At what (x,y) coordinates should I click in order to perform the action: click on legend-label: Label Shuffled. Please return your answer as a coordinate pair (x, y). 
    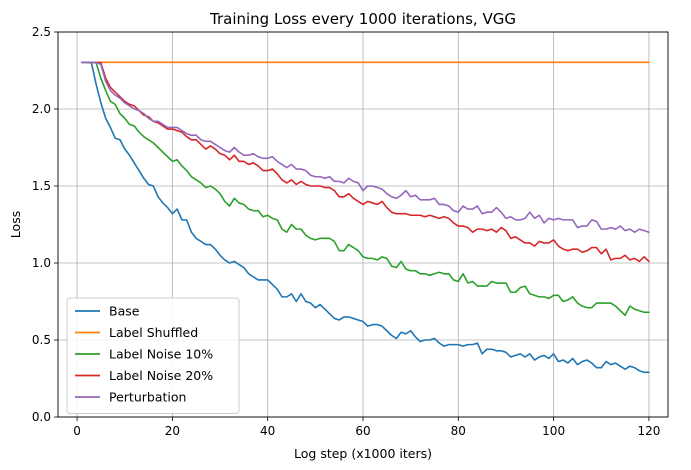
    Looking at the image, I should click on (153, 332).